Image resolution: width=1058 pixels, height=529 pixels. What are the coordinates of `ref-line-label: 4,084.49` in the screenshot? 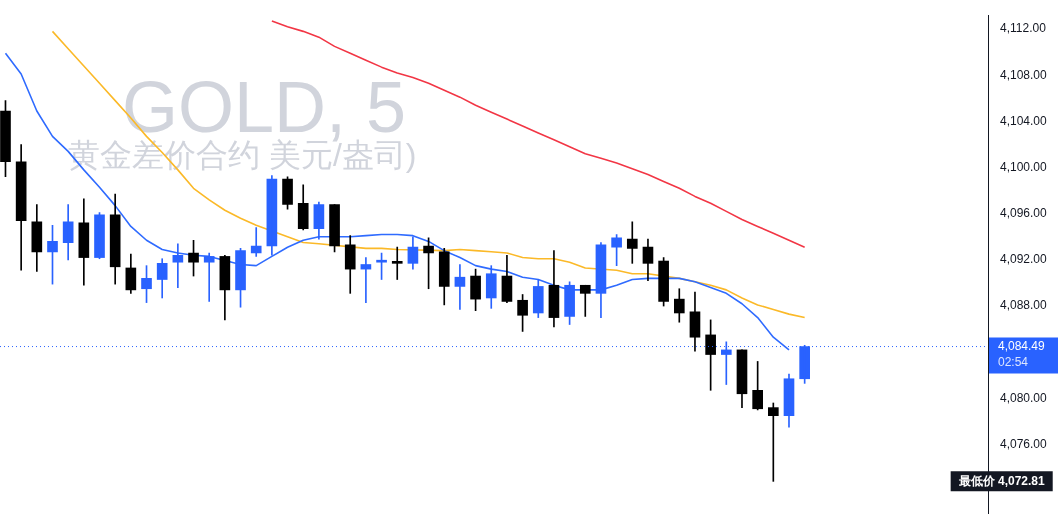 It's located at (1022, 345).